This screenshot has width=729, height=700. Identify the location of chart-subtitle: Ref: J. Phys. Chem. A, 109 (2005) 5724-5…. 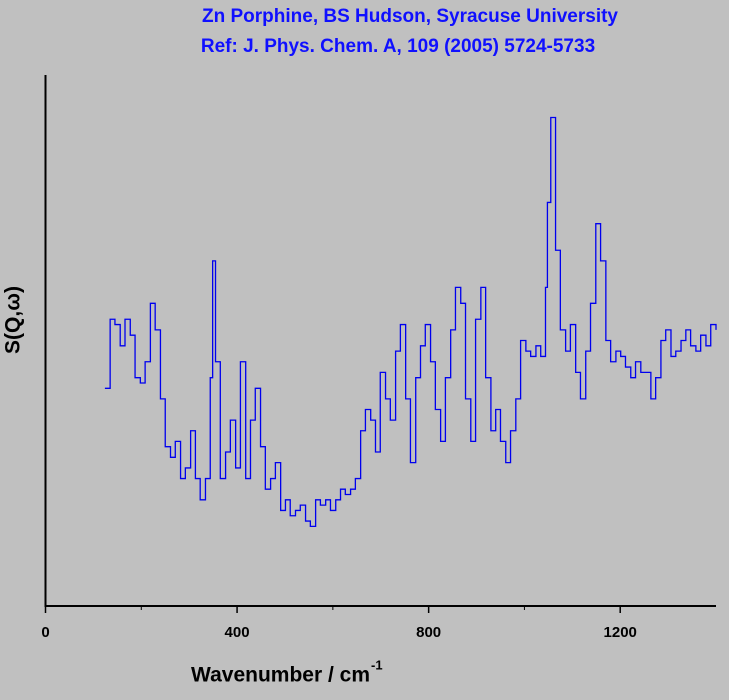
(398, 46).